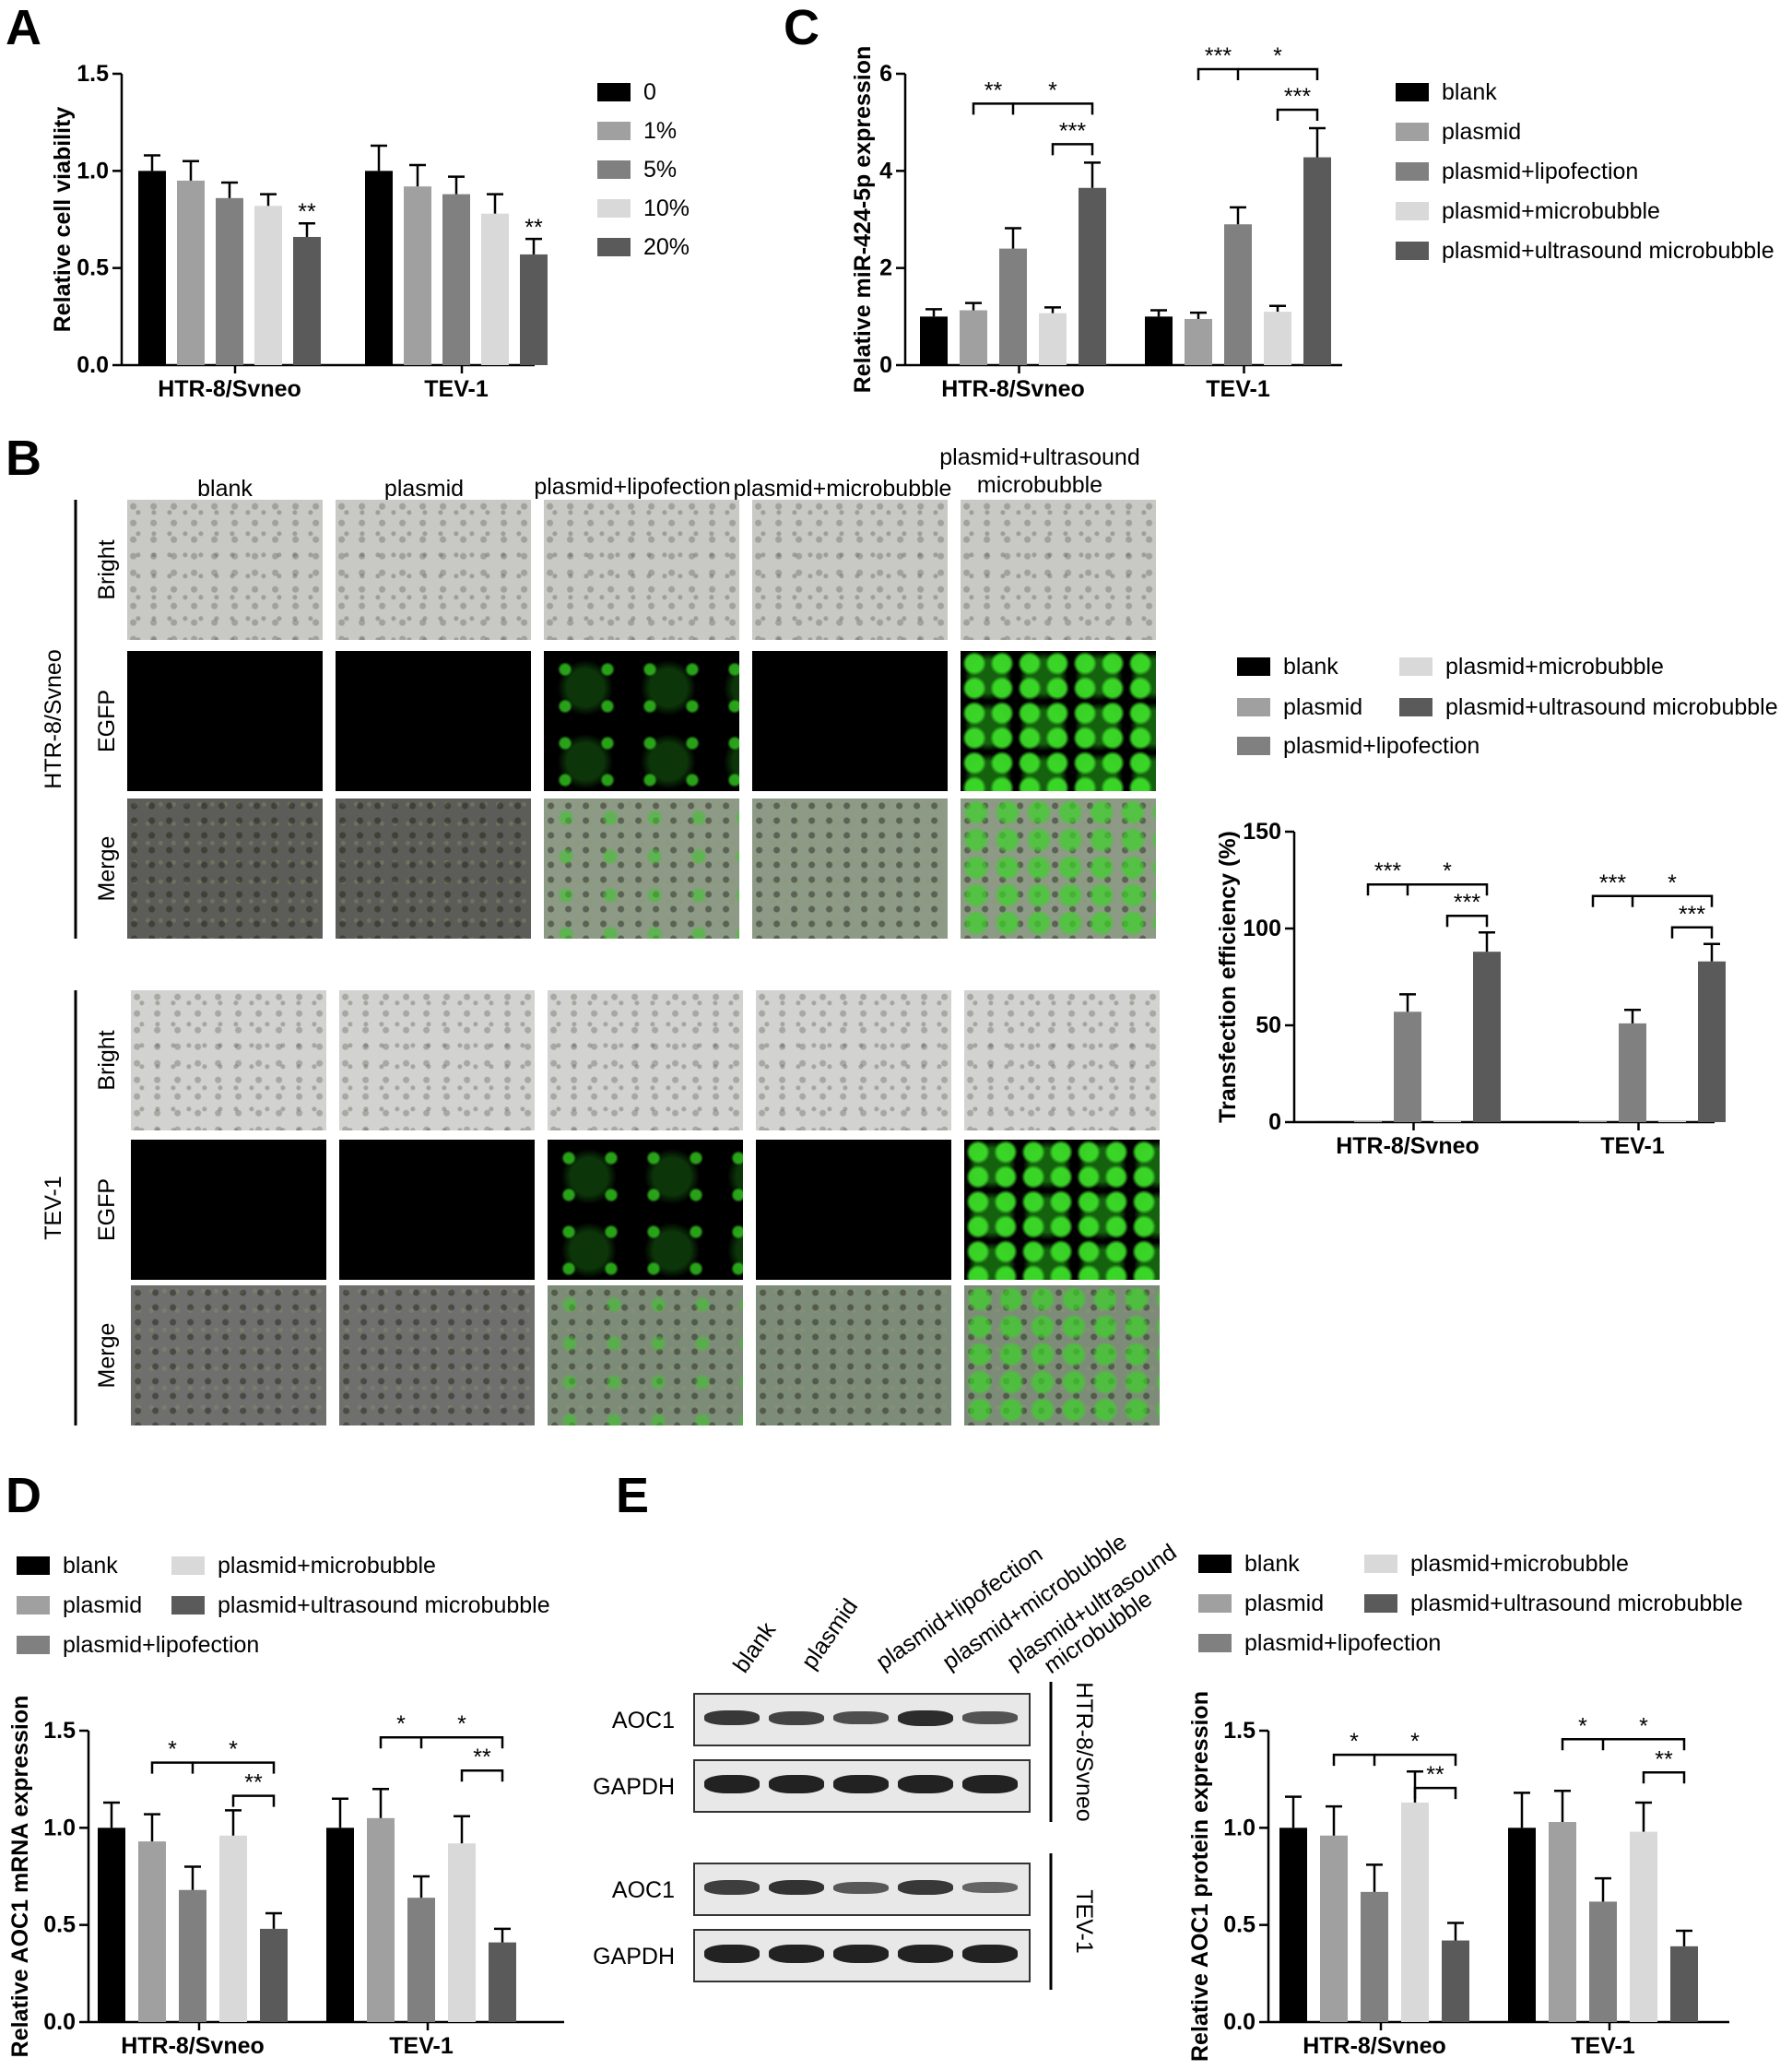 The image size is (1792, 2070). Describe the element at coordinates (863, 220) in the screenshot. I see `y-axis-label: Relative miR-424-5p expression` at that location.